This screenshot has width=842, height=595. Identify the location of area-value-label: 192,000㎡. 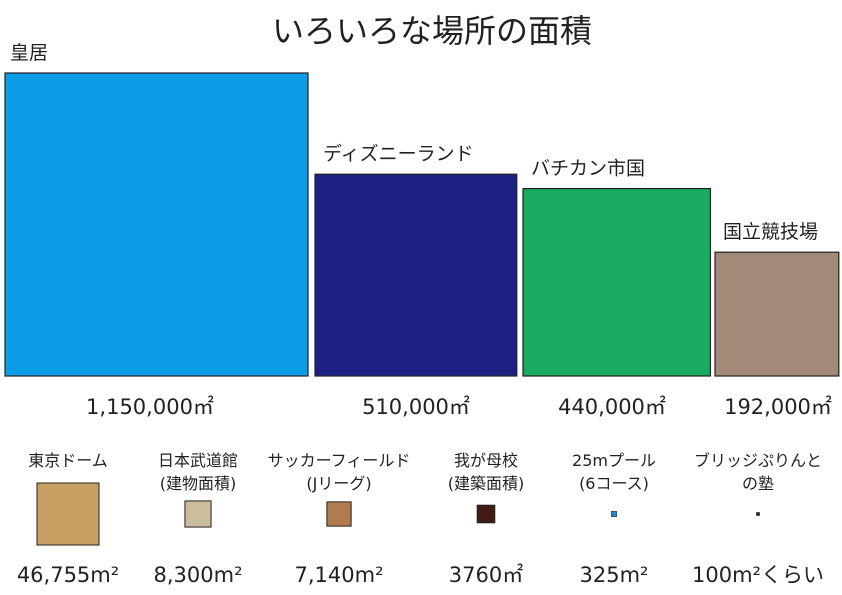
(778, 407).